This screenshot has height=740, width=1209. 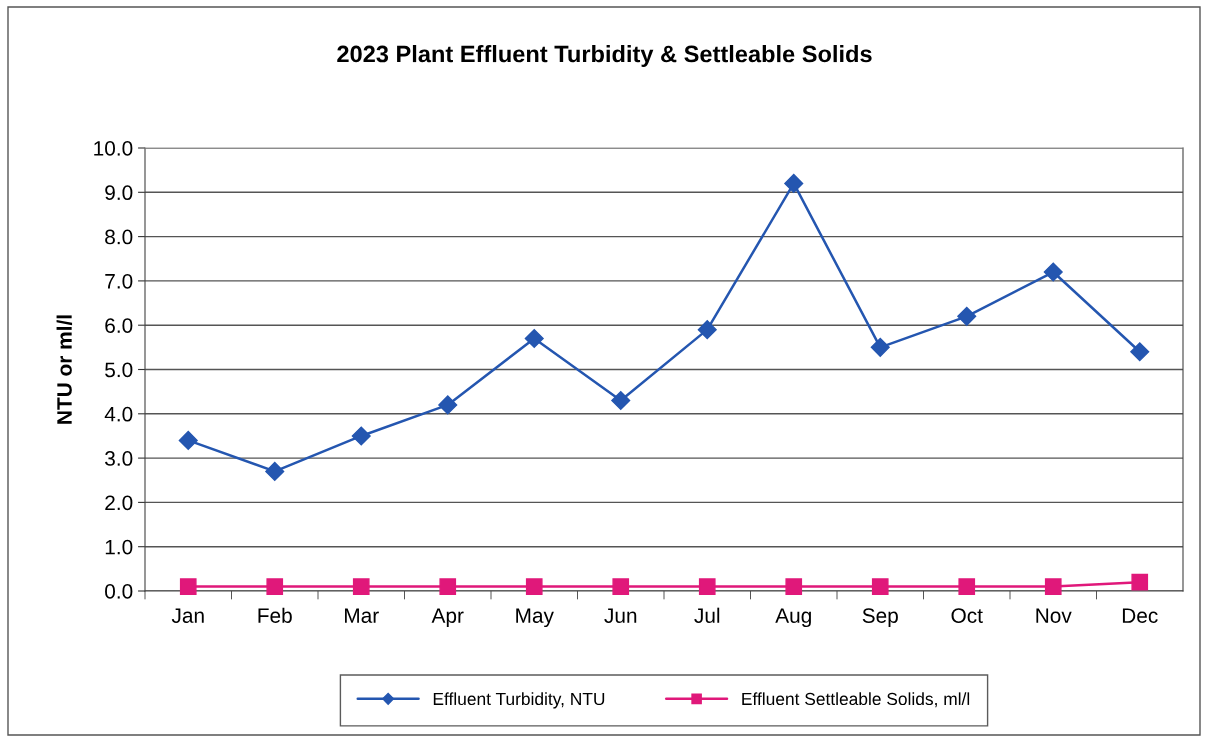 I want to click on x-tick-label: Feb, so click(x=275, y=615).